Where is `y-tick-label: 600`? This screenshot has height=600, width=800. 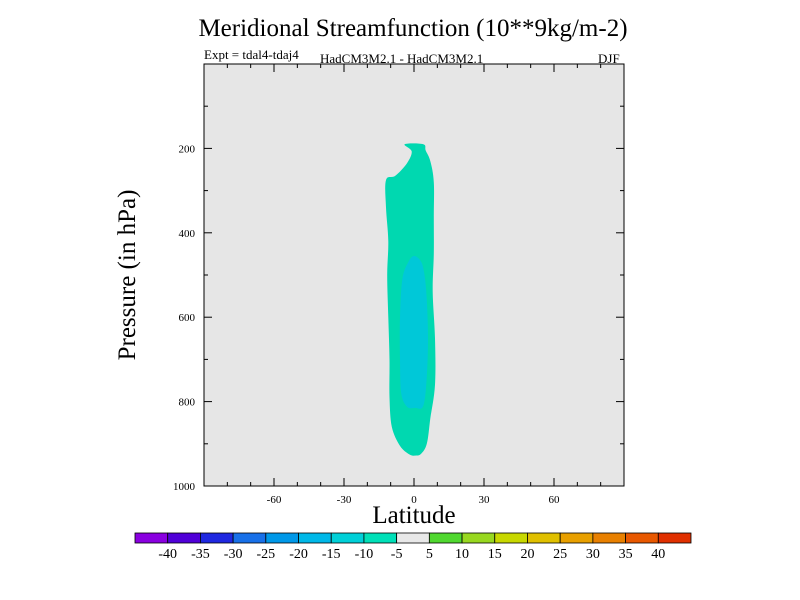 y-tick-label: 600 is located at coordinates (187, 318).